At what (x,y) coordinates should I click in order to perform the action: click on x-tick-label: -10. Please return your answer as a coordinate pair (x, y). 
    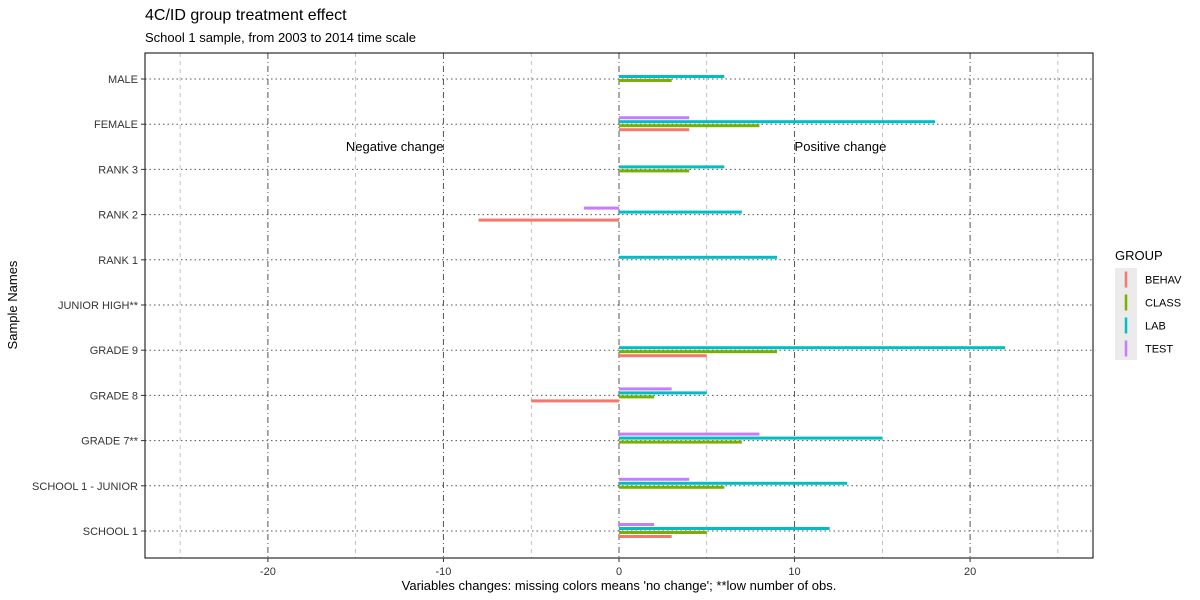
    Looking at the image, I should click on (443, 572).